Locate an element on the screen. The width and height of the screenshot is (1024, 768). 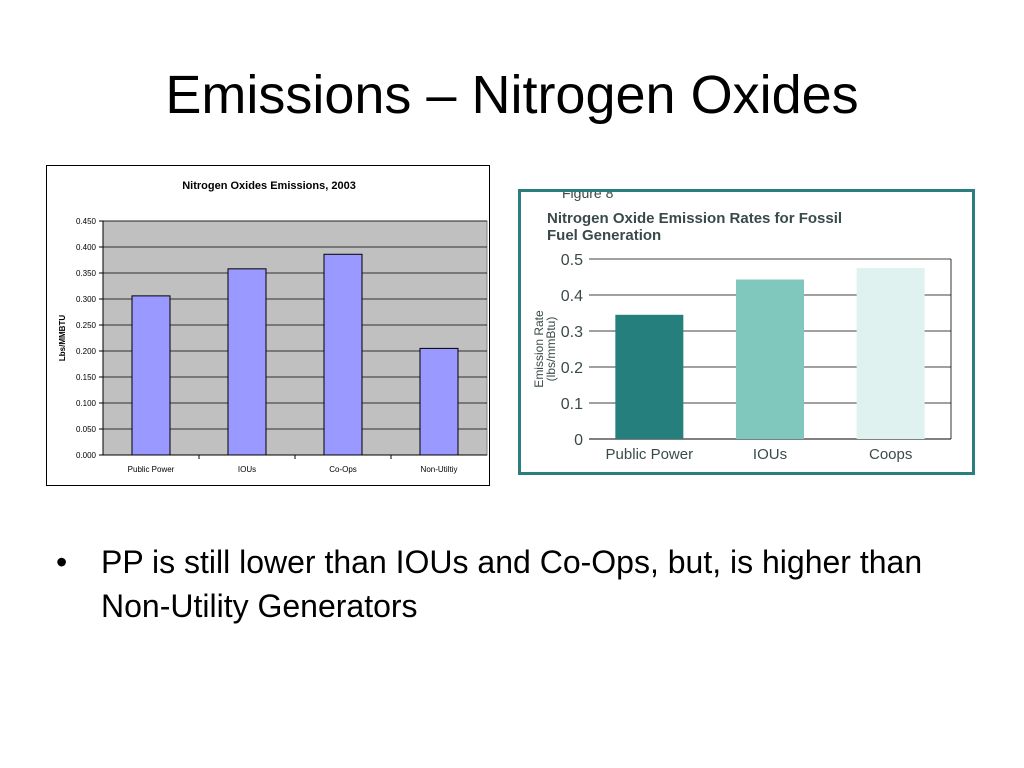
x-tick-label: Co-Ops is located at coordinates (343, 469).